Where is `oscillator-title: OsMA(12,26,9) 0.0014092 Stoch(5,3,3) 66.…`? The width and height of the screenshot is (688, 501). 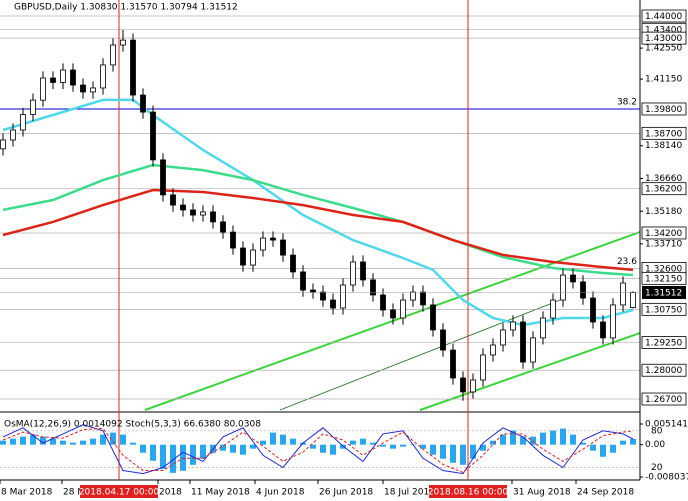
oscillator-title: OsMA(12,26,9) 0.0014092 Stoch(5,3,3) 66.… is located at coordinates (132, 425).